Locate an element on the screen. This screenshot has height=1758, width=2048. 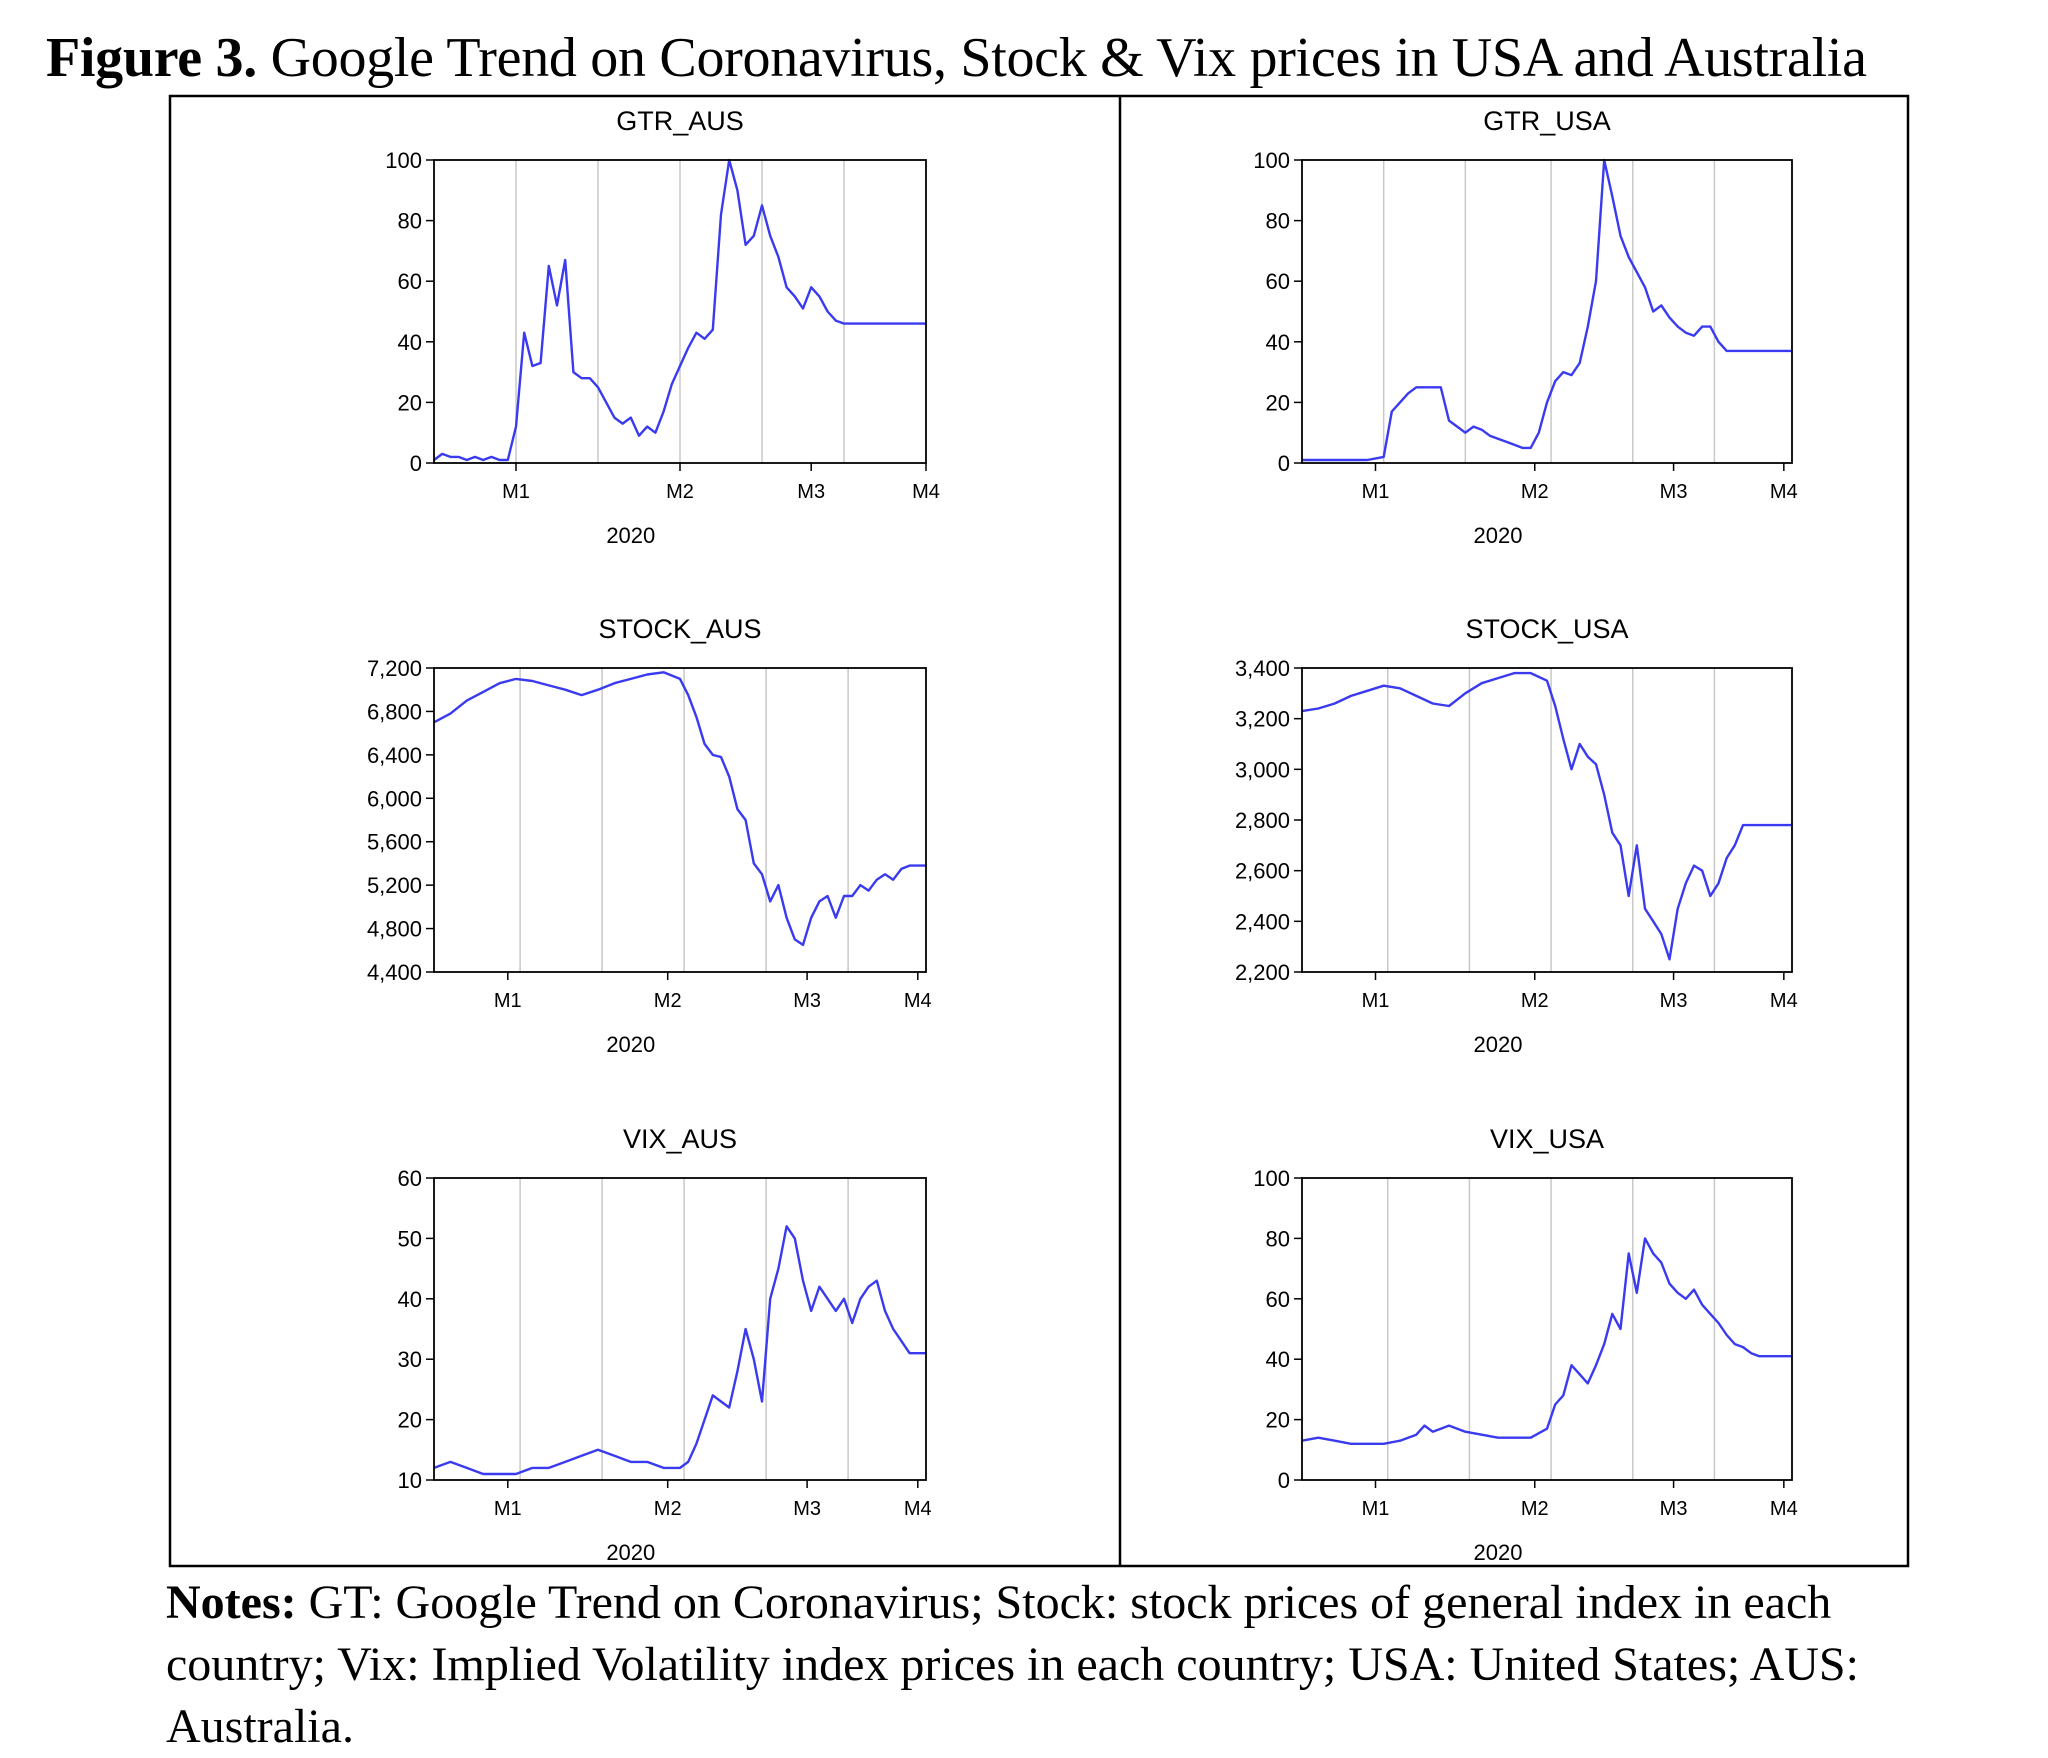
stock_usa-xtick-label-1: M2 is located at coordinates (1535, 1001).